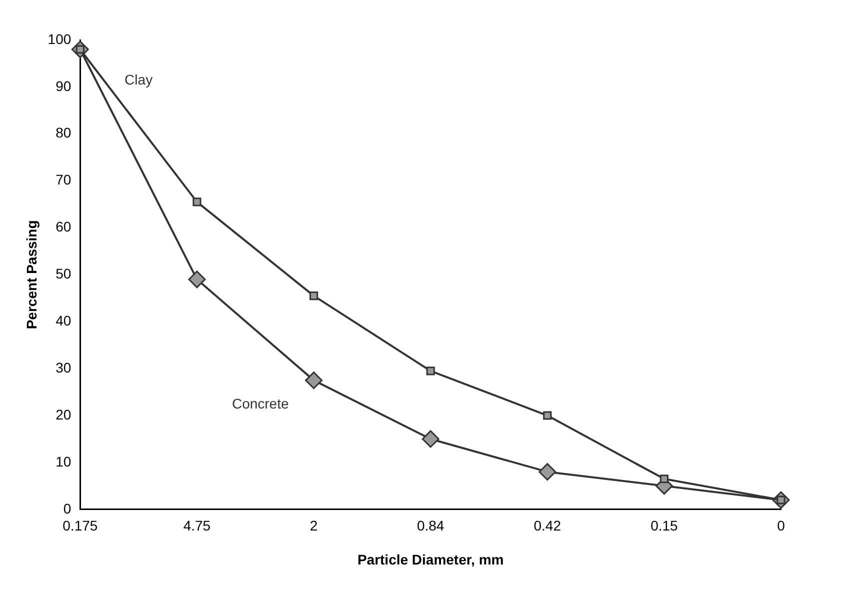  What do you see at coordinates (430, 526) in the screenshot?
I see `x-tick-label: 0.84` at bounding box center [430, 526].